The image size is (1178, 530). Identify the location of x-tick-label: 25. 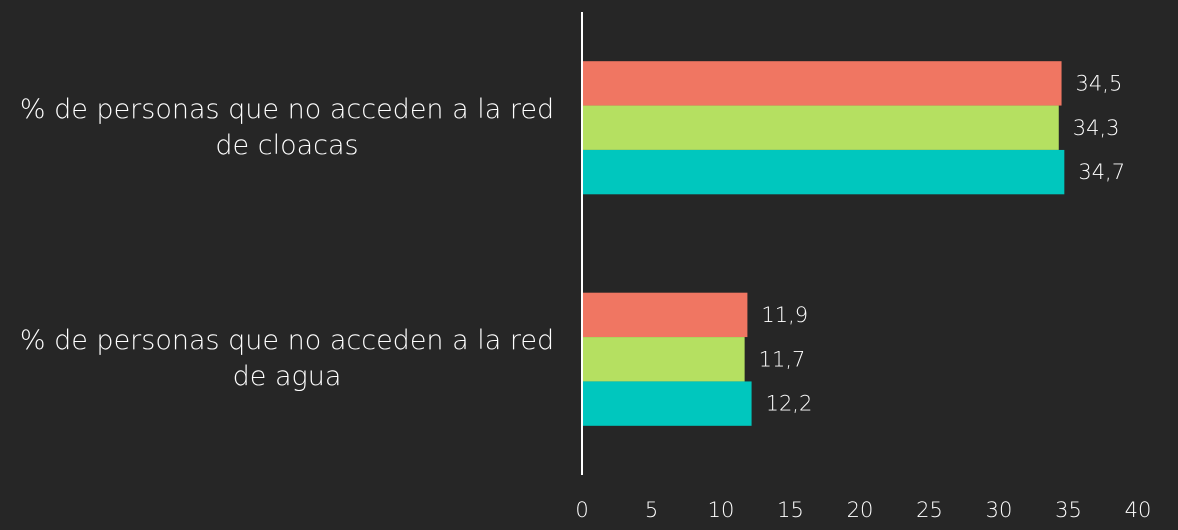
(929, 510).